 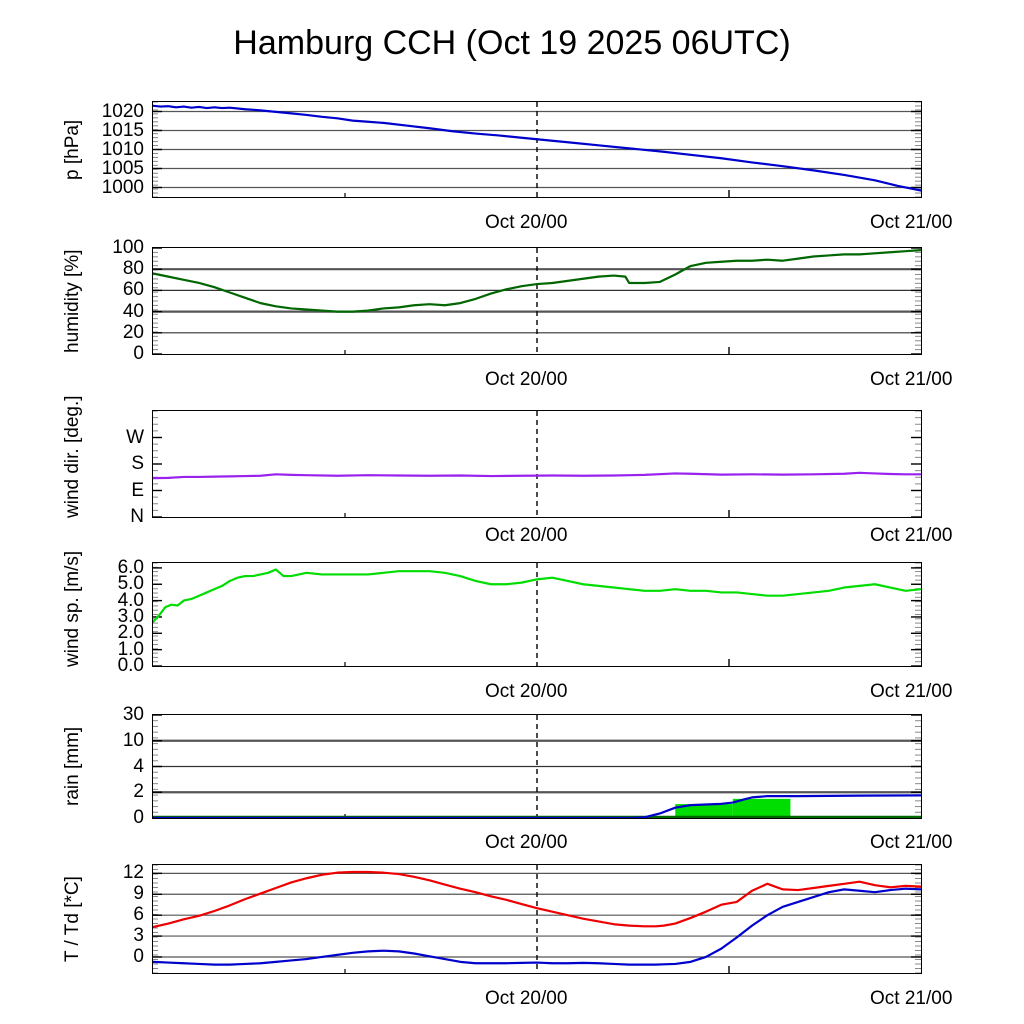 What do you see at coordinates (911, 842) in the screenshot?
I see `x-axis-label-rain-1: Oct 21/00` at bounding box center [911, 842].